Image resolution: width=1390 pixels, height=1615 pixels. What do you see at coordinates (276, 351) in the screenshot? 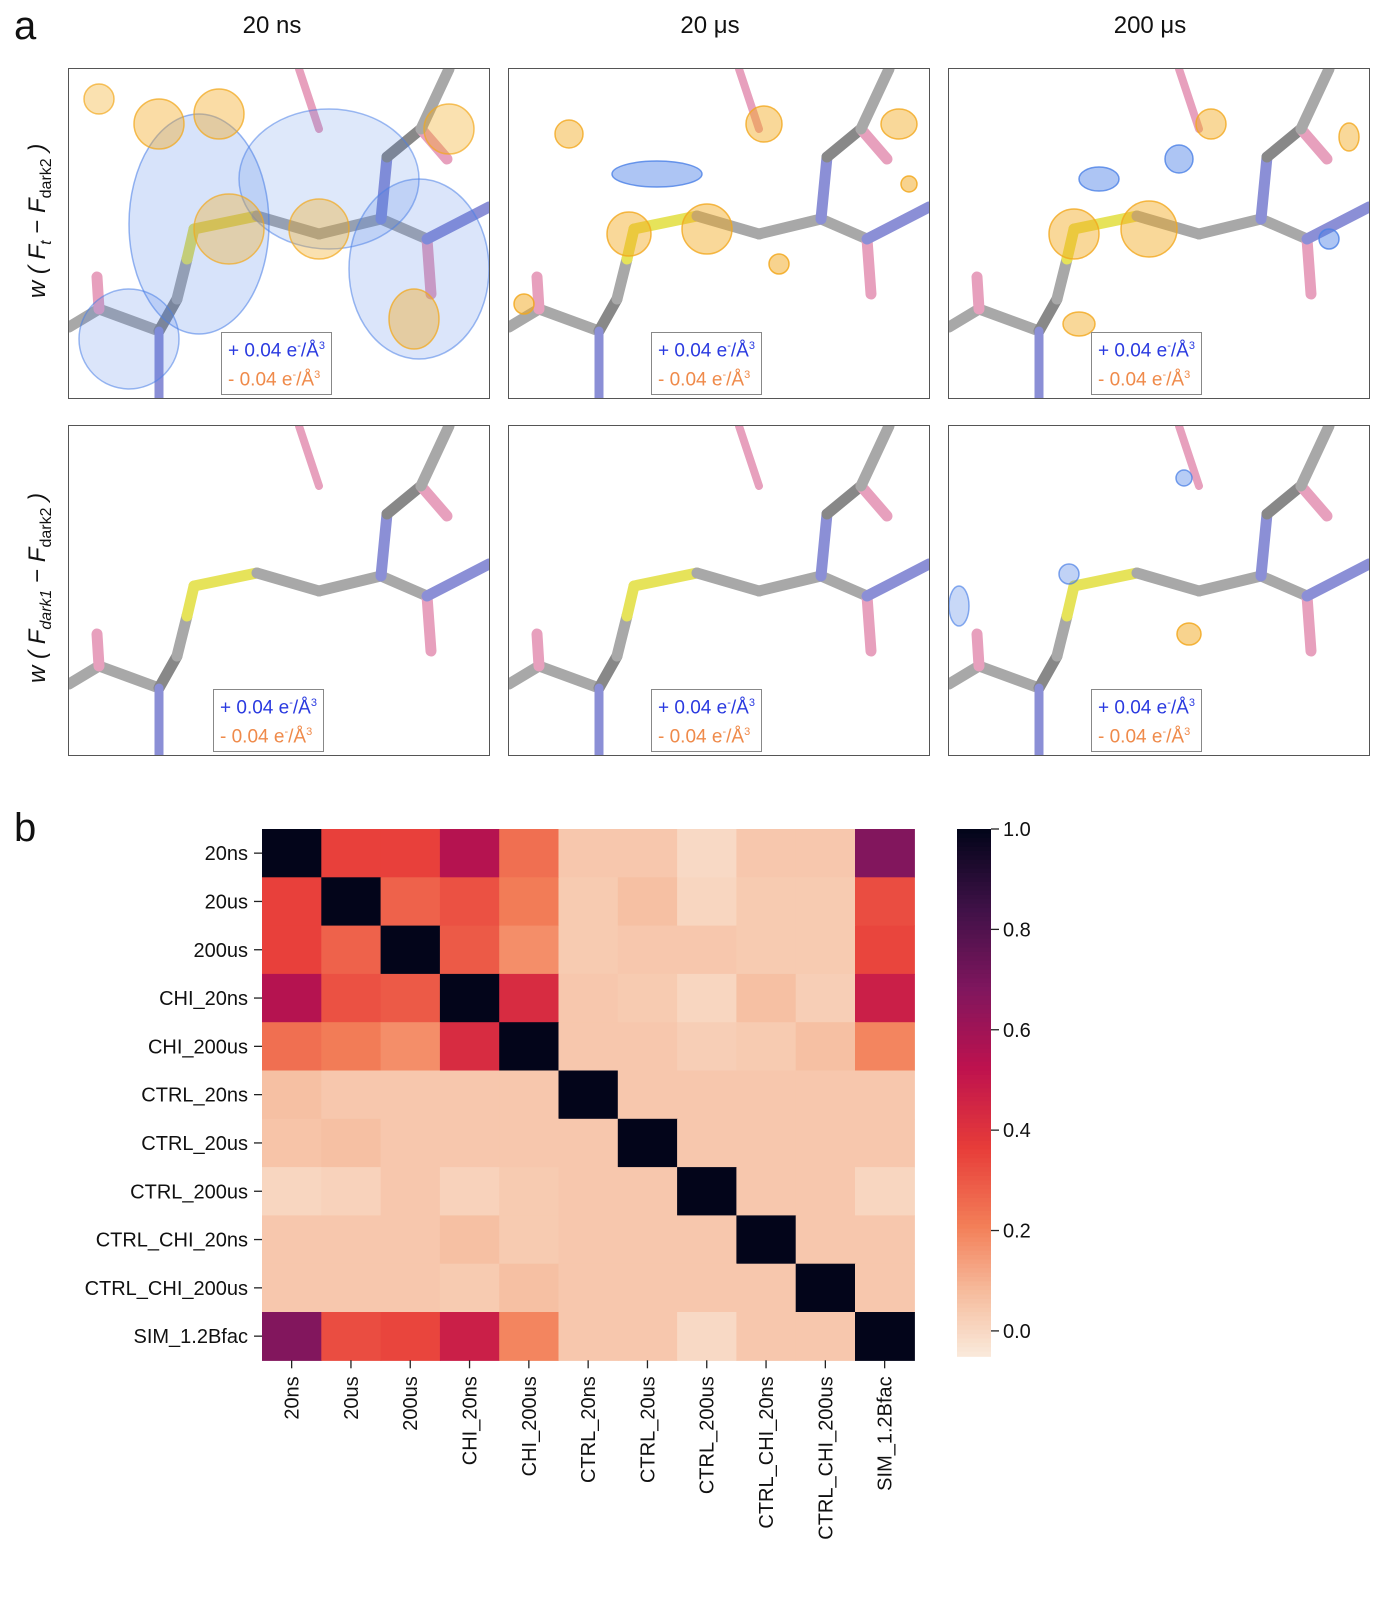
I see `legend-positive: + 0.04 e-/Å3` at bounding box center [276, 351].